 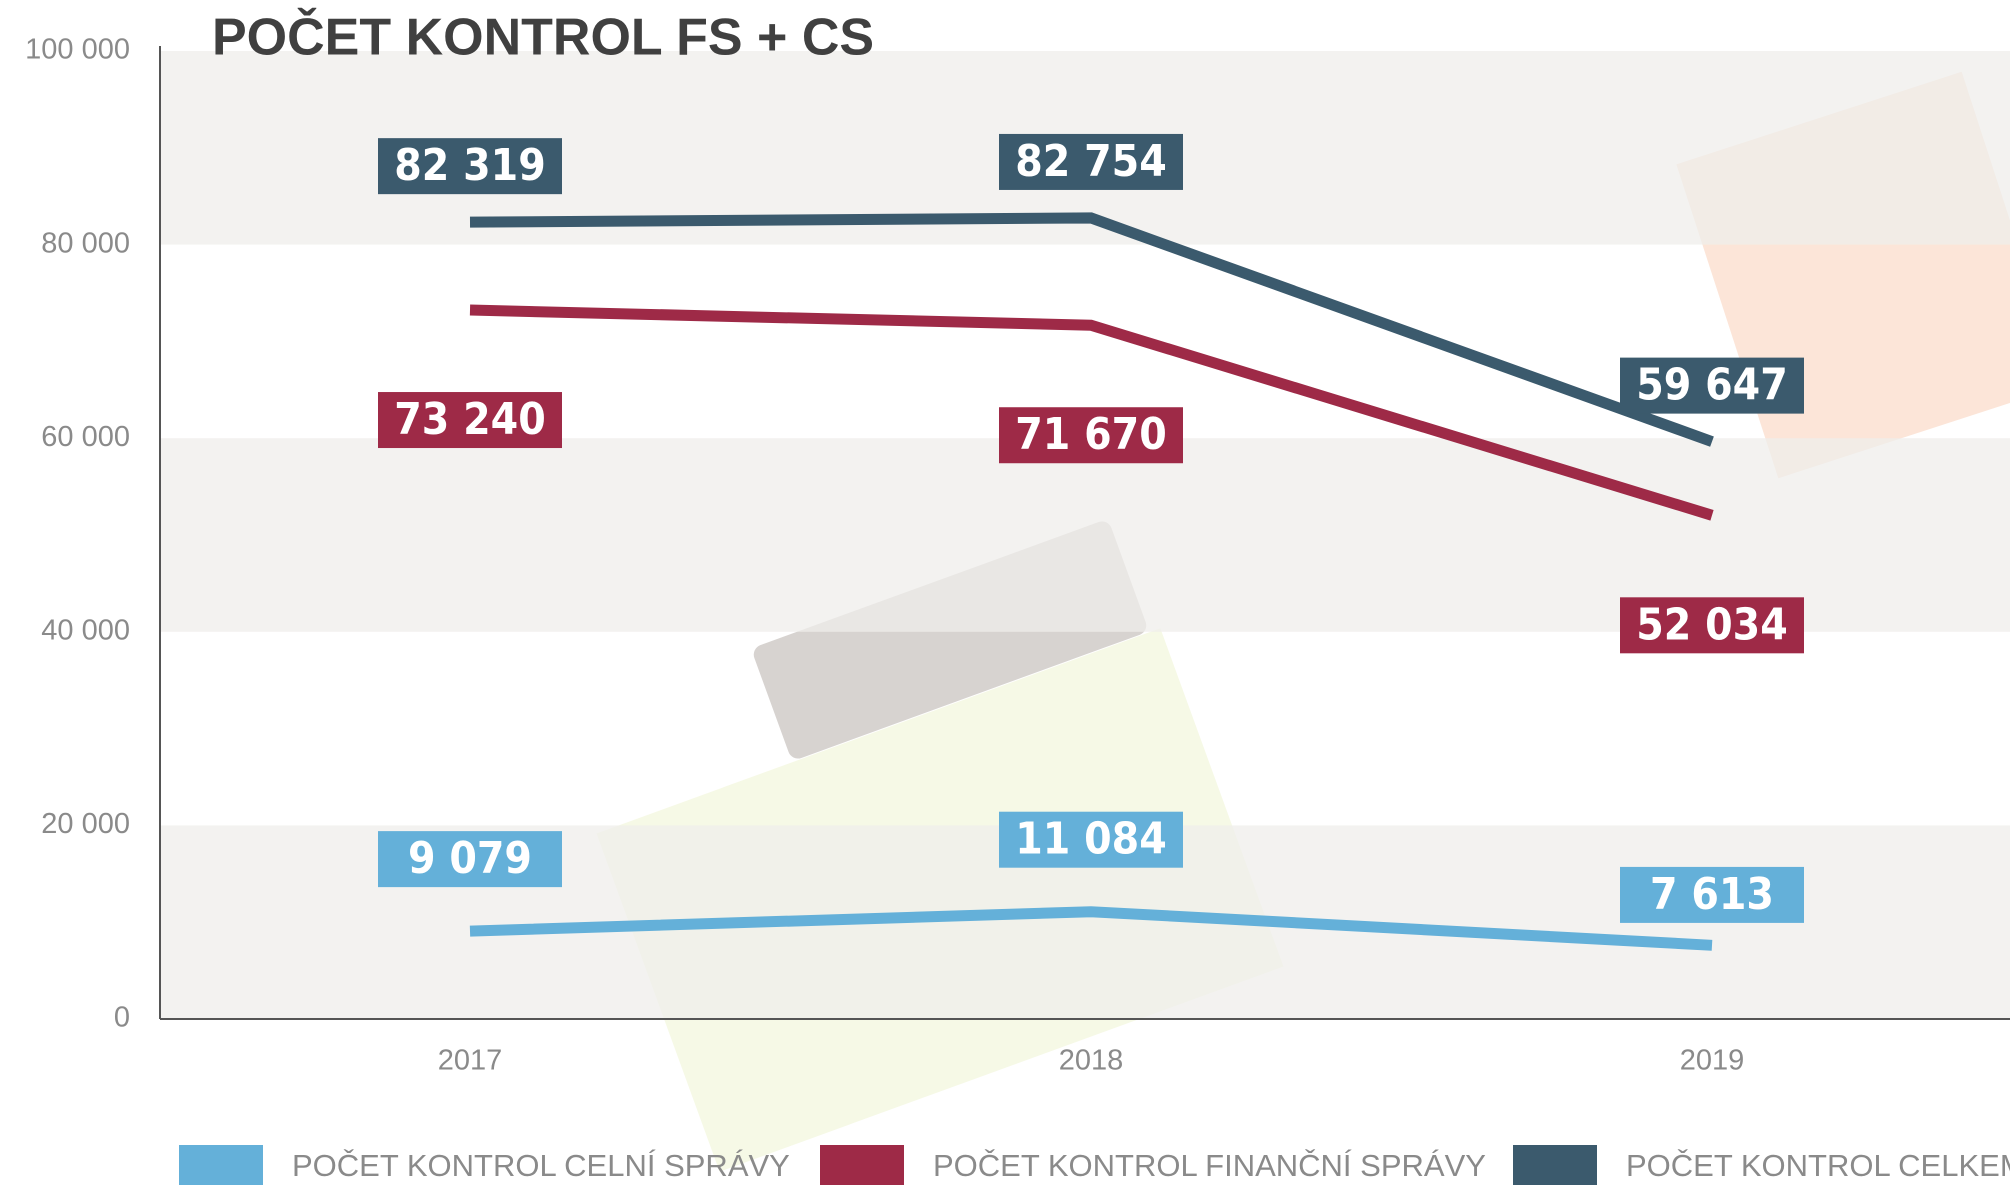 I want to click on x-tick-label: 2017, so click(x=470, y=1061).